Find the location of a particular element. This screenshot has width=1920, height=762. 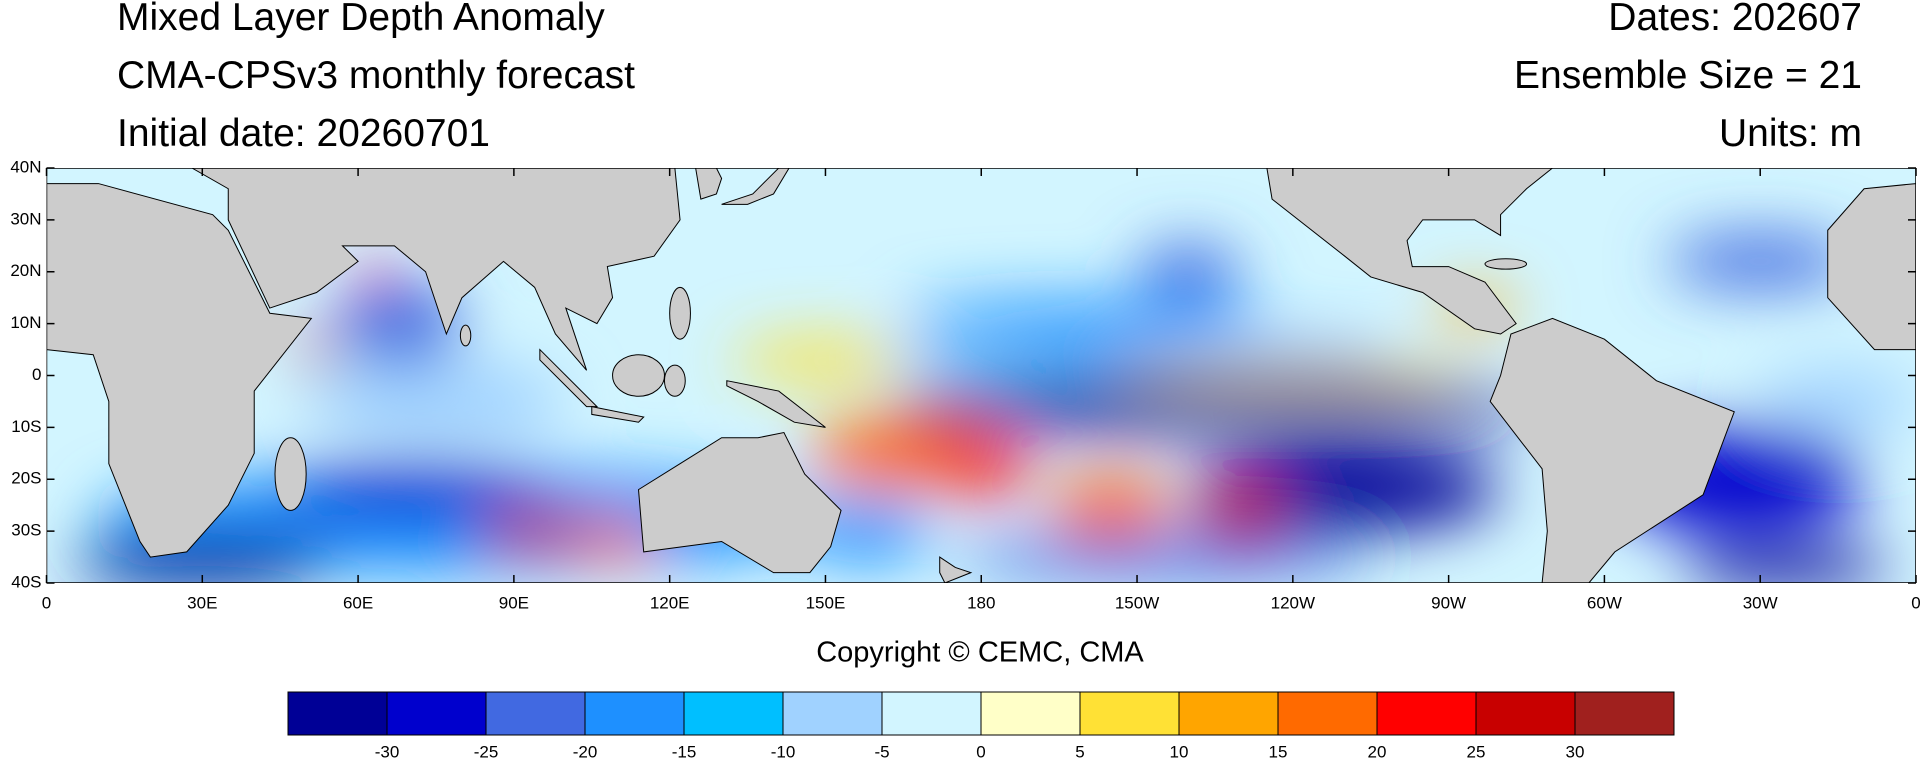

lat-tick-label: 10N is located at coordinates (25, 322).